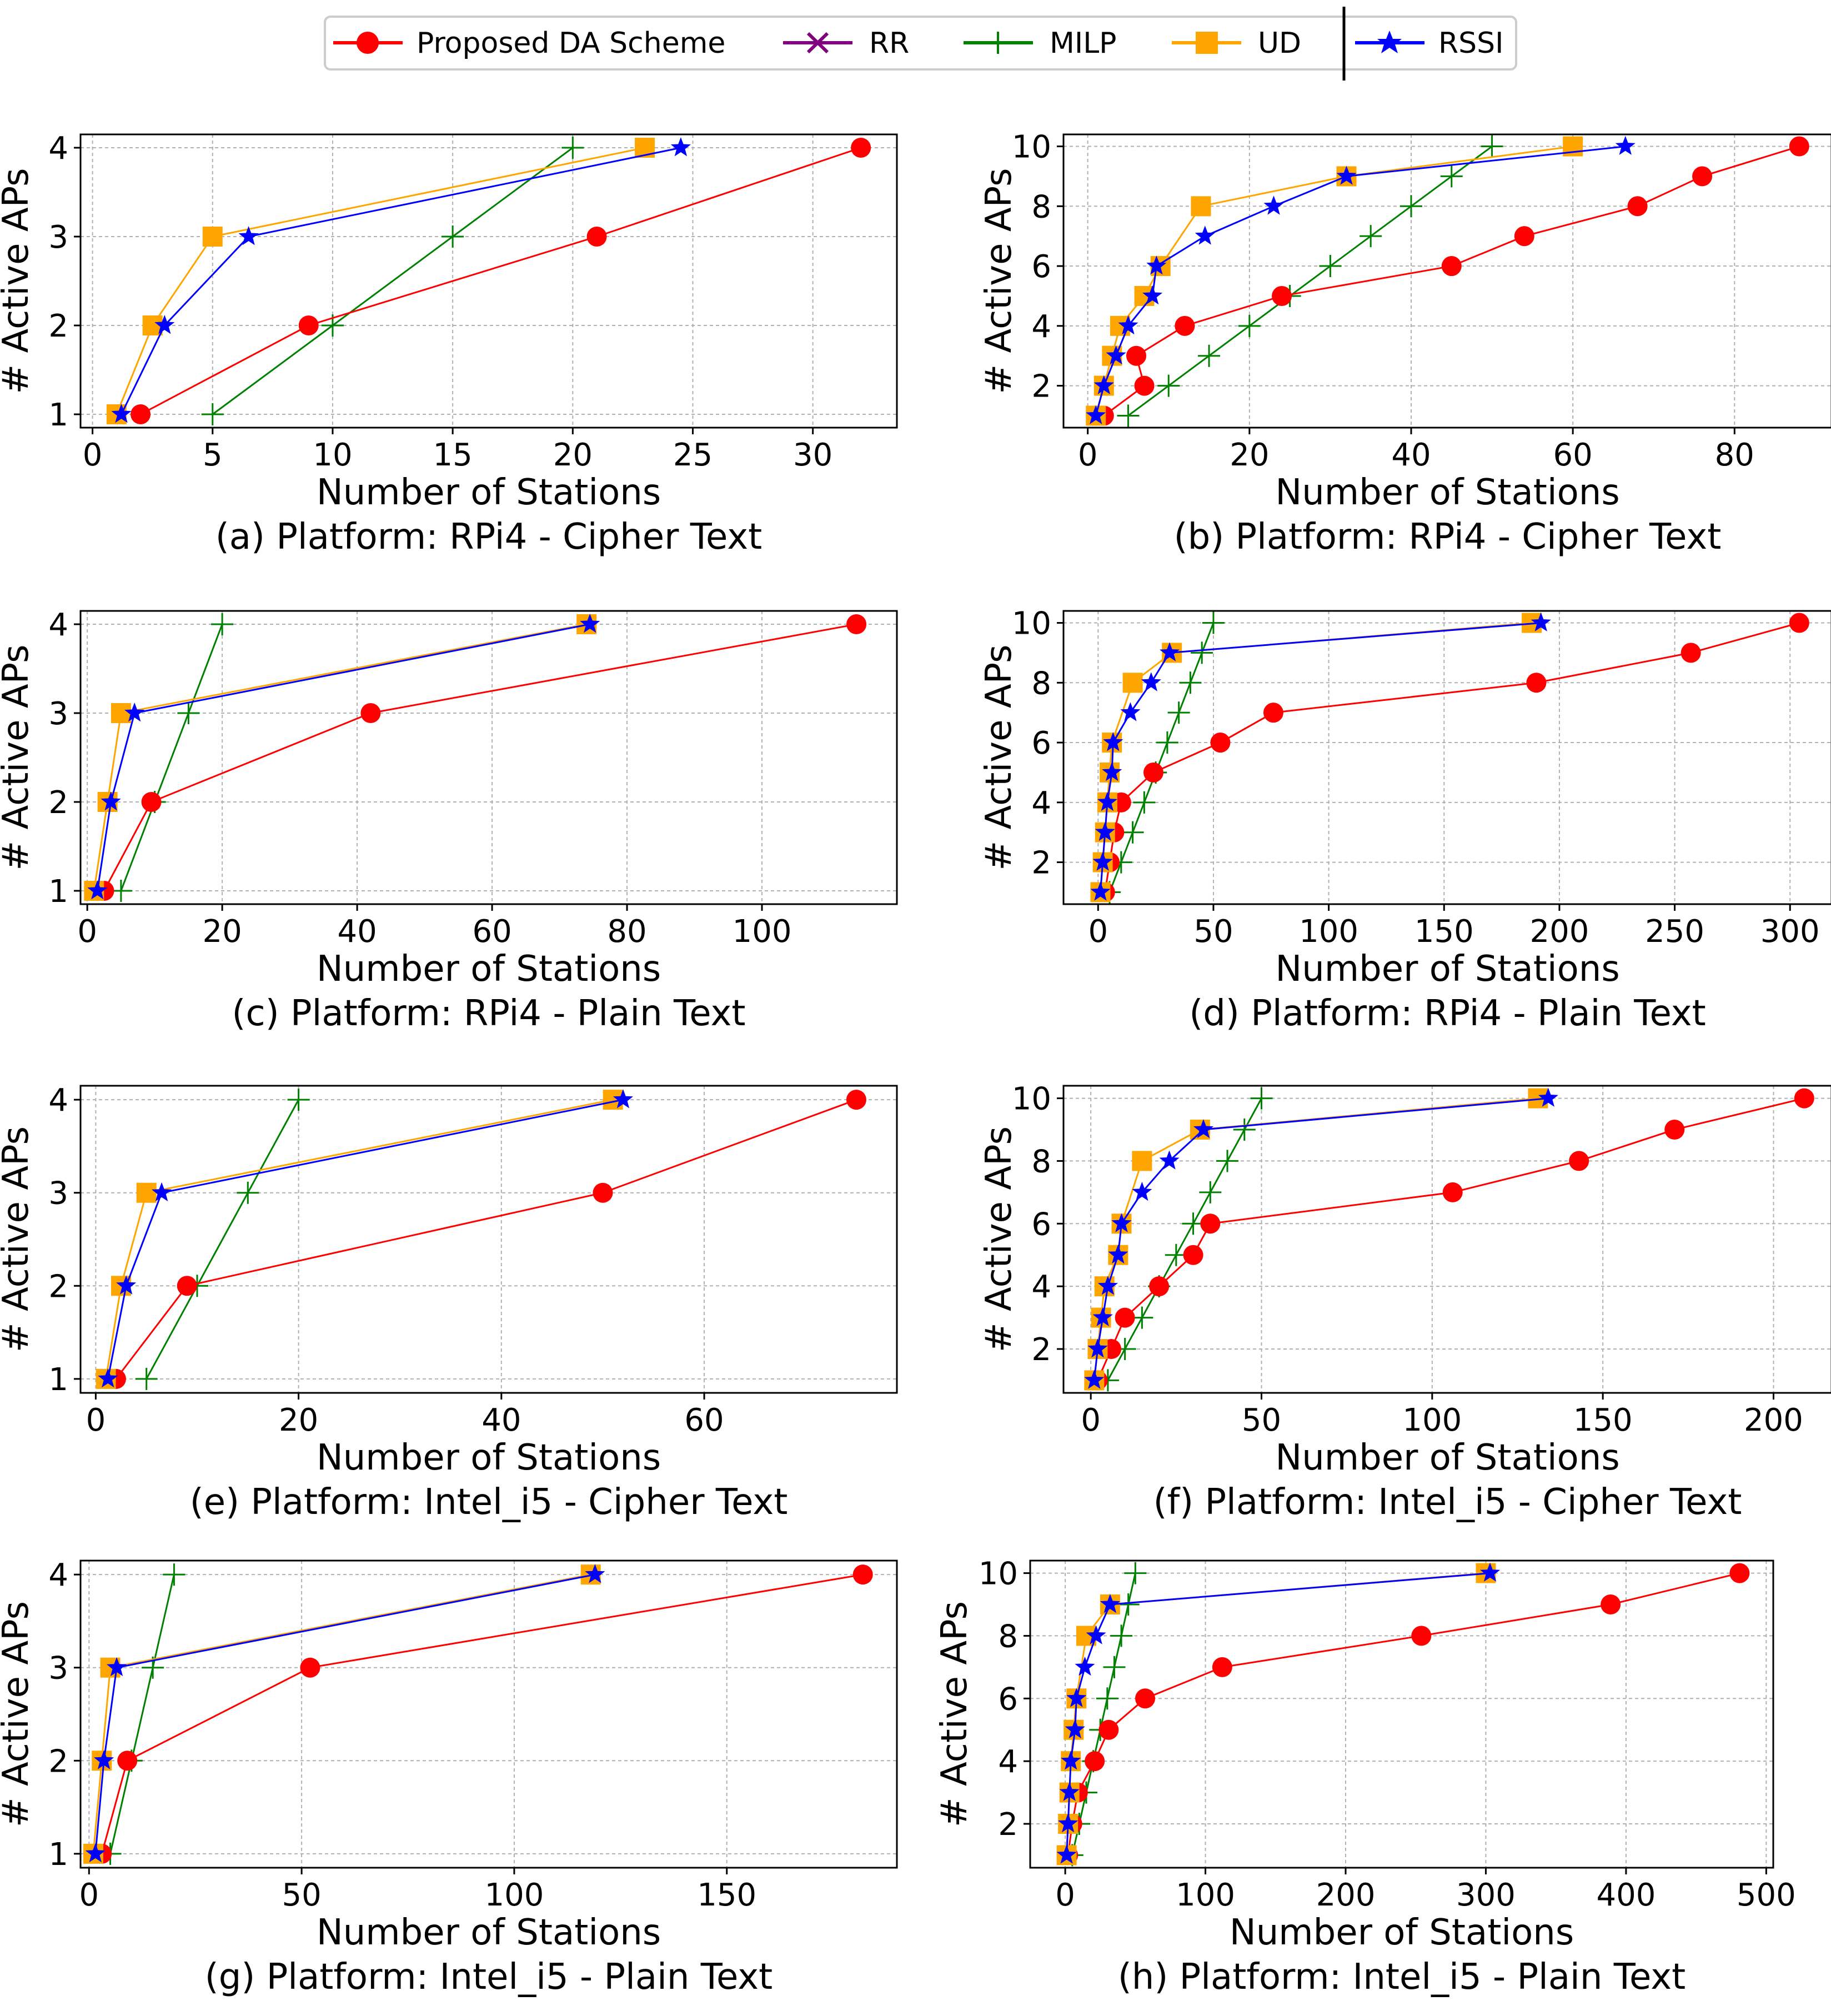 This screenshot has width=1831, height=2016. I want to click on legend-entry-rssi: RSSI, so click(1429, 43).